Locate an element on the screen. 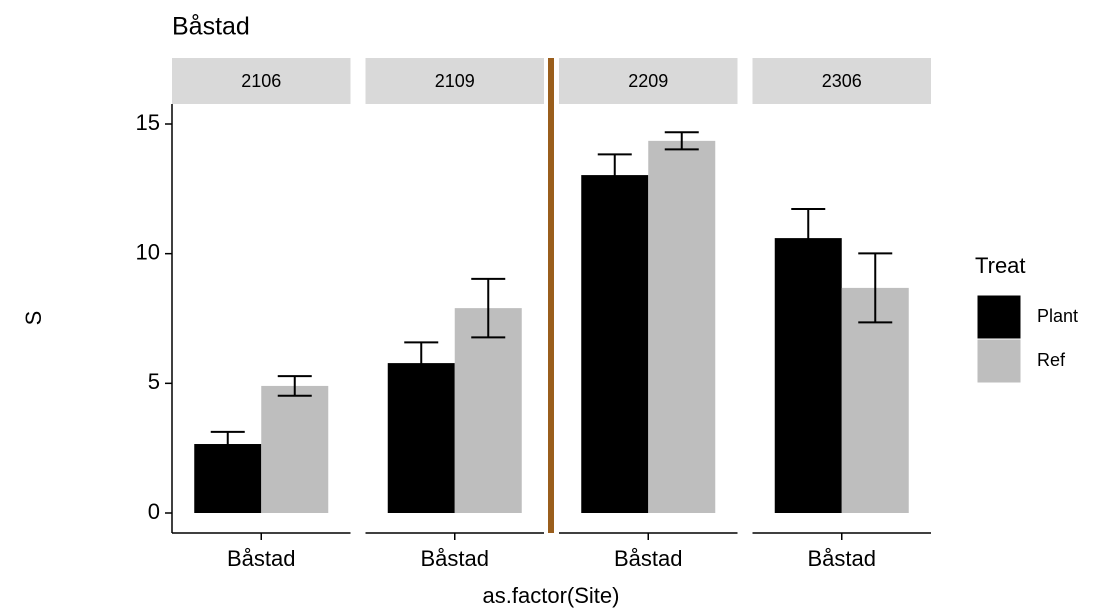 This screenshot has height=615, width=1097. legend-title: Treat is located at coordinates (1000, 265).